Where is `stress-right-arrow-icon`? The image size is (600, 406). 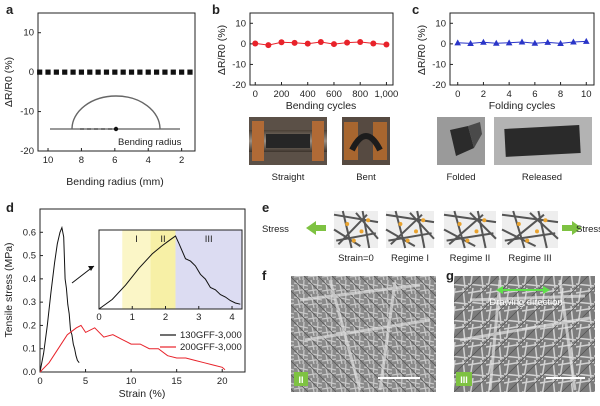
stress-right-arrow-icon is located at coordinates (572, 228).